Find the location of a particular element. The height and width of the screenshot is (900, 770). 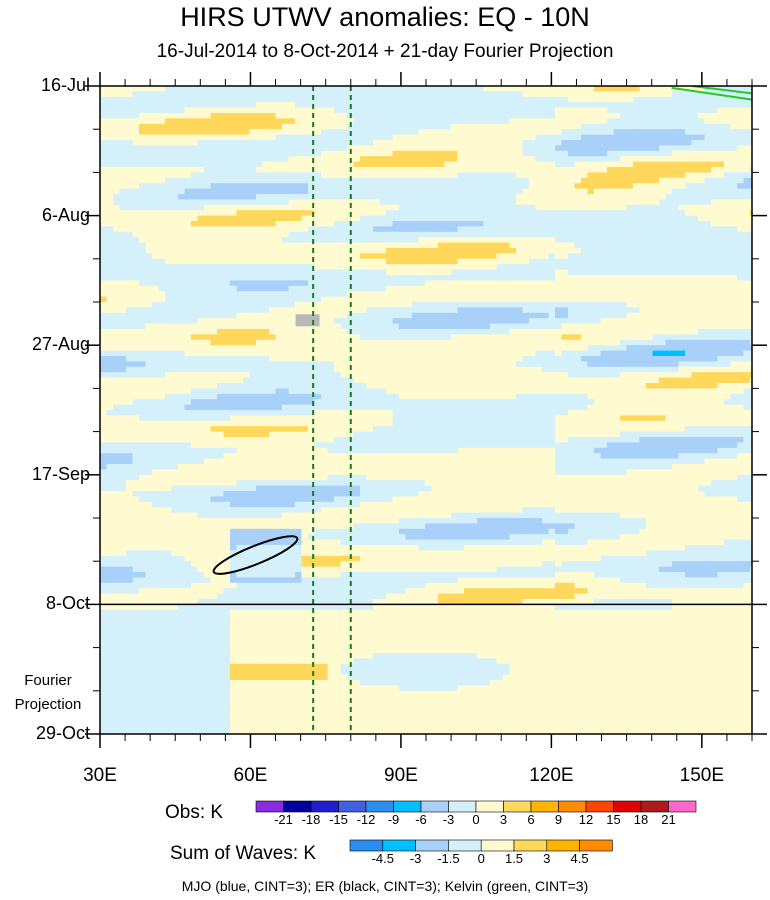

waves-colorbar-tick-label-5: 3 is located at coordinates (547, 858).